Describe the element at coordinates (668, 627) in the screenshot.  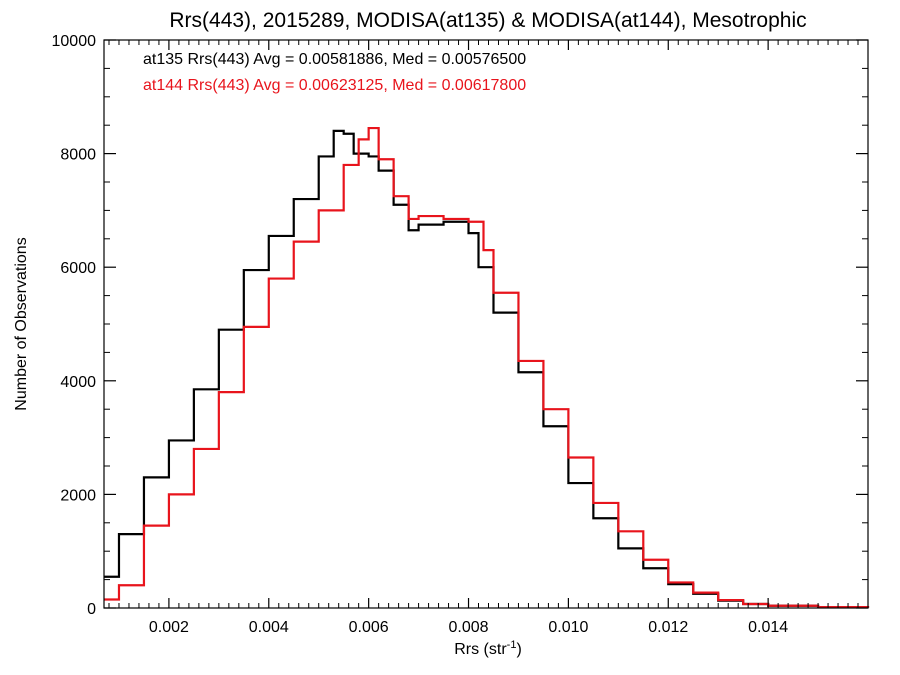
I see `x-tick-label: 0.012` at that location.